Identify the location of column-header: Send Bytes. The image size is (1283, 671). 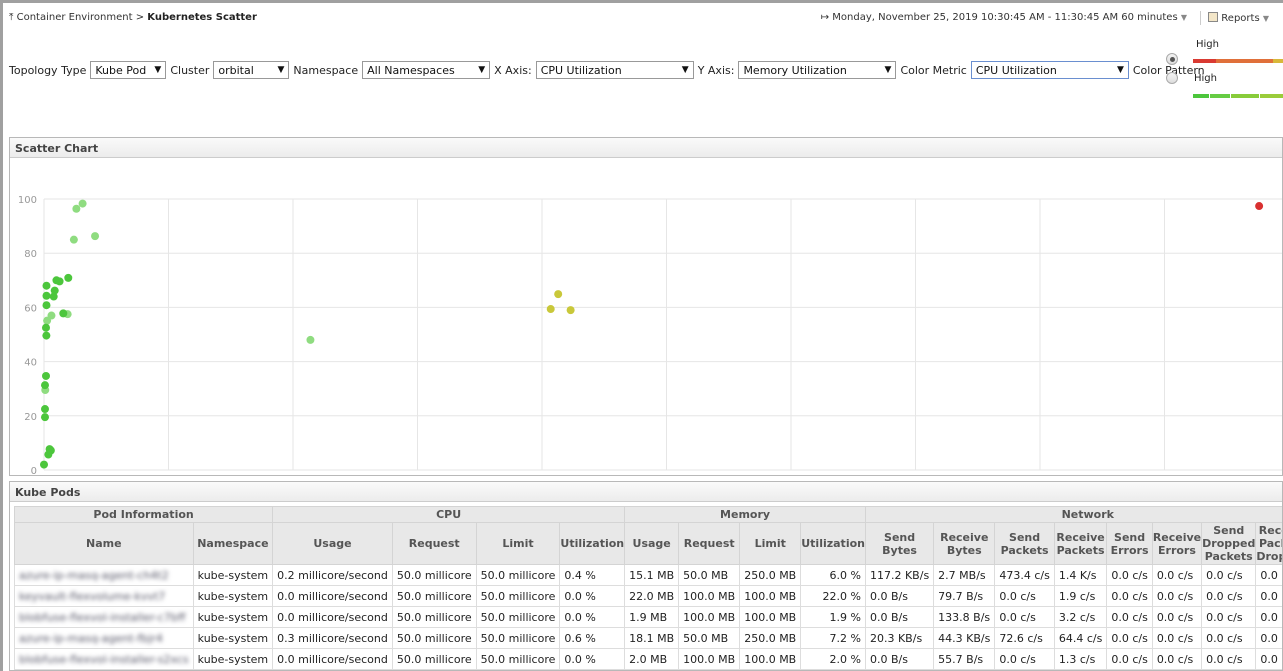
(899, 543).